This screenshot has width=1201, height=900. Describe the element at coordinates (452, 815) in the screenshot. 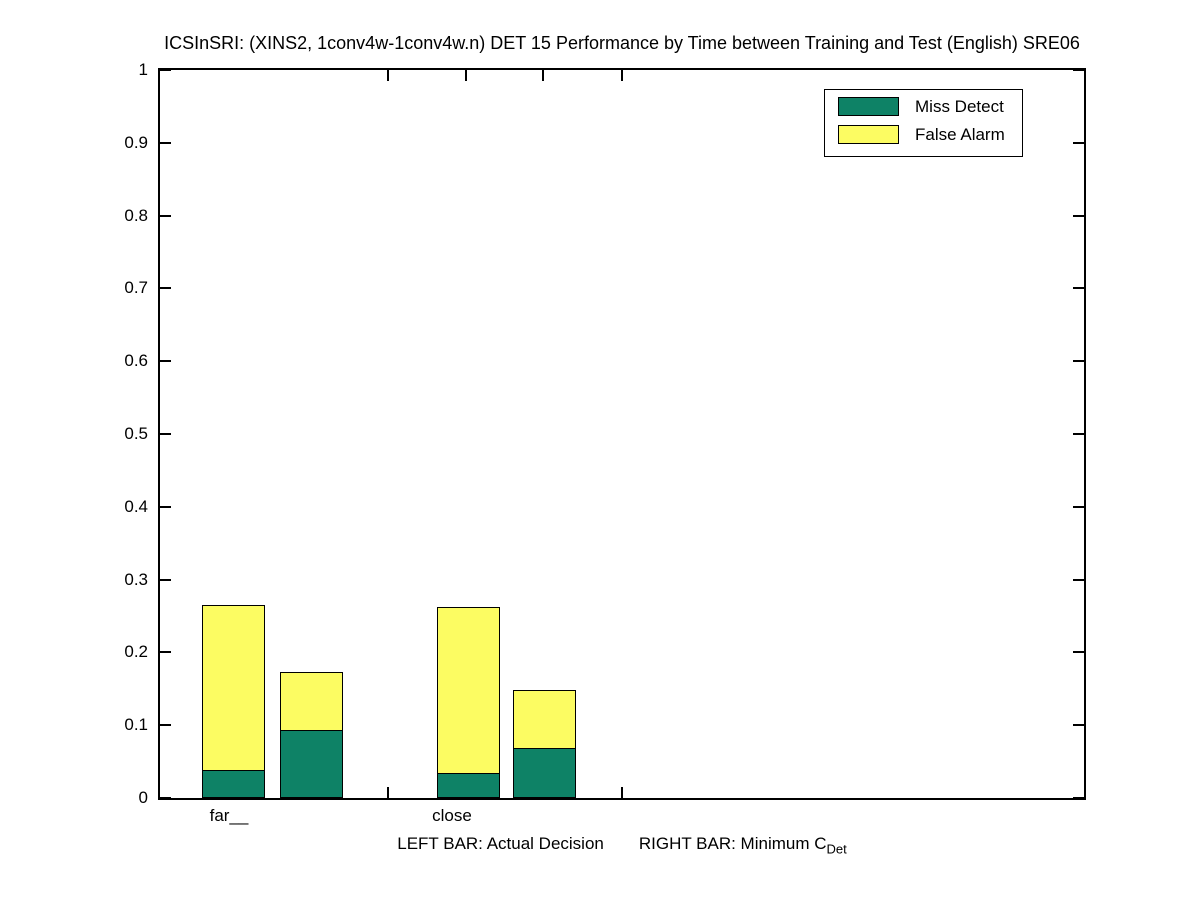

I see `x-category-label: close` at that location.